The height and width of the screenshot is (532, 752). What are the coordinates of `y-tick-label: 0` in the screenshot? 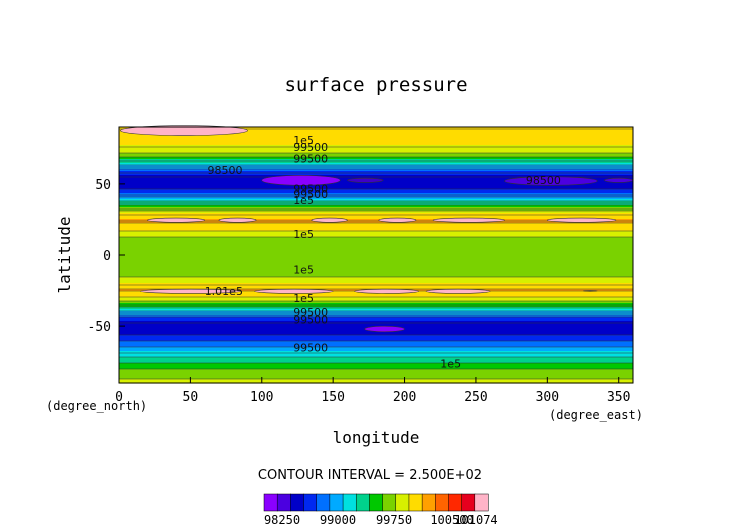 It's located at (107, 256).